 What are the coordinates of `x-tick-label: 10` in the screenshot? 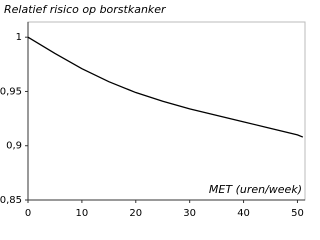 It's located at (82, 213).